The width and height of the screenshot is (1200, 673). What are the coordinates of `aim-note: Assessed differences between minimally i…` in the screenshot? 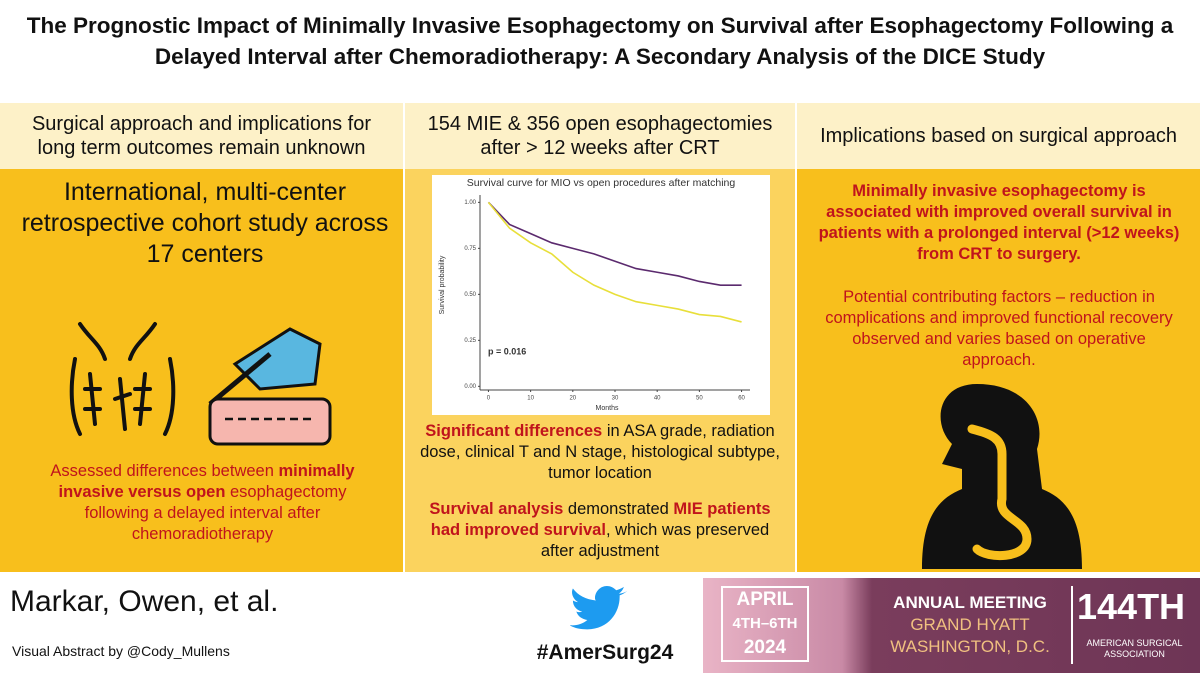 It's located at (202, 503).